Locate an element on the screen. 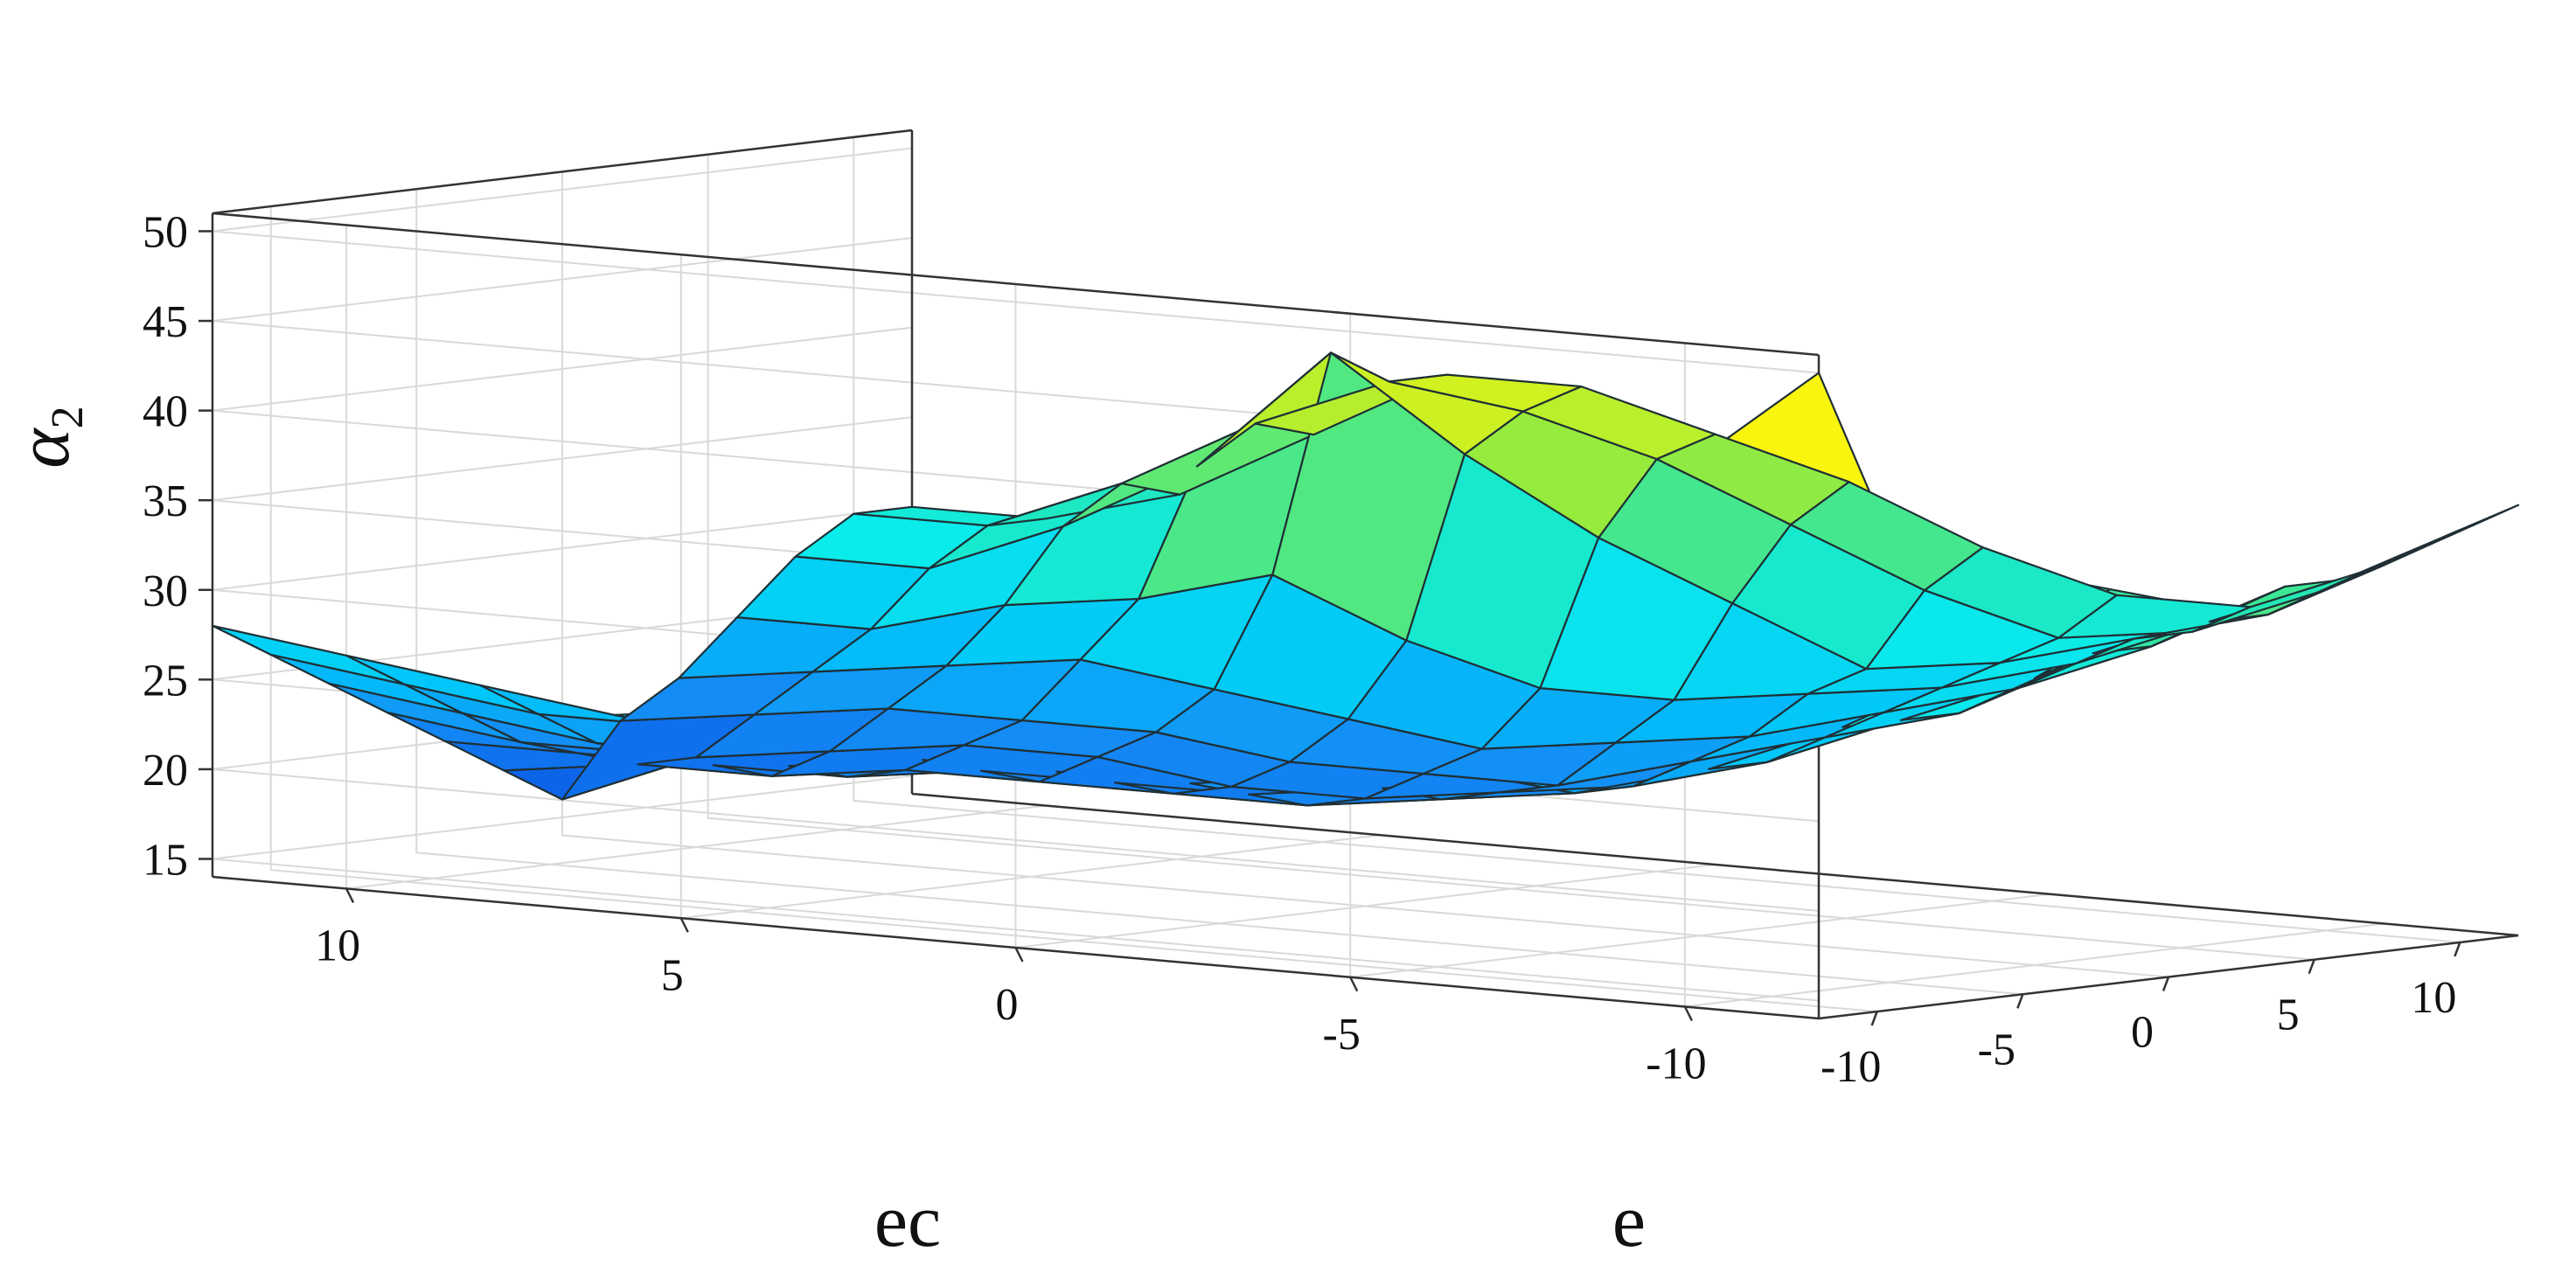  z-tick-label: 25 is located at coordinates (165, 681).